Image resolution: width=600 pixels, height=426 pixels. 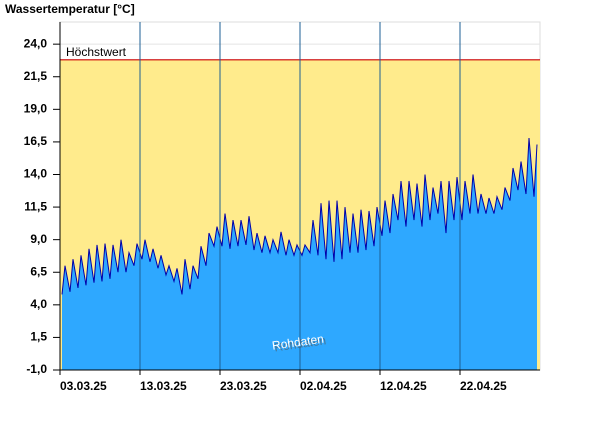 I want to click on y-tick-label: 1,5, so click(x=38, y=337).